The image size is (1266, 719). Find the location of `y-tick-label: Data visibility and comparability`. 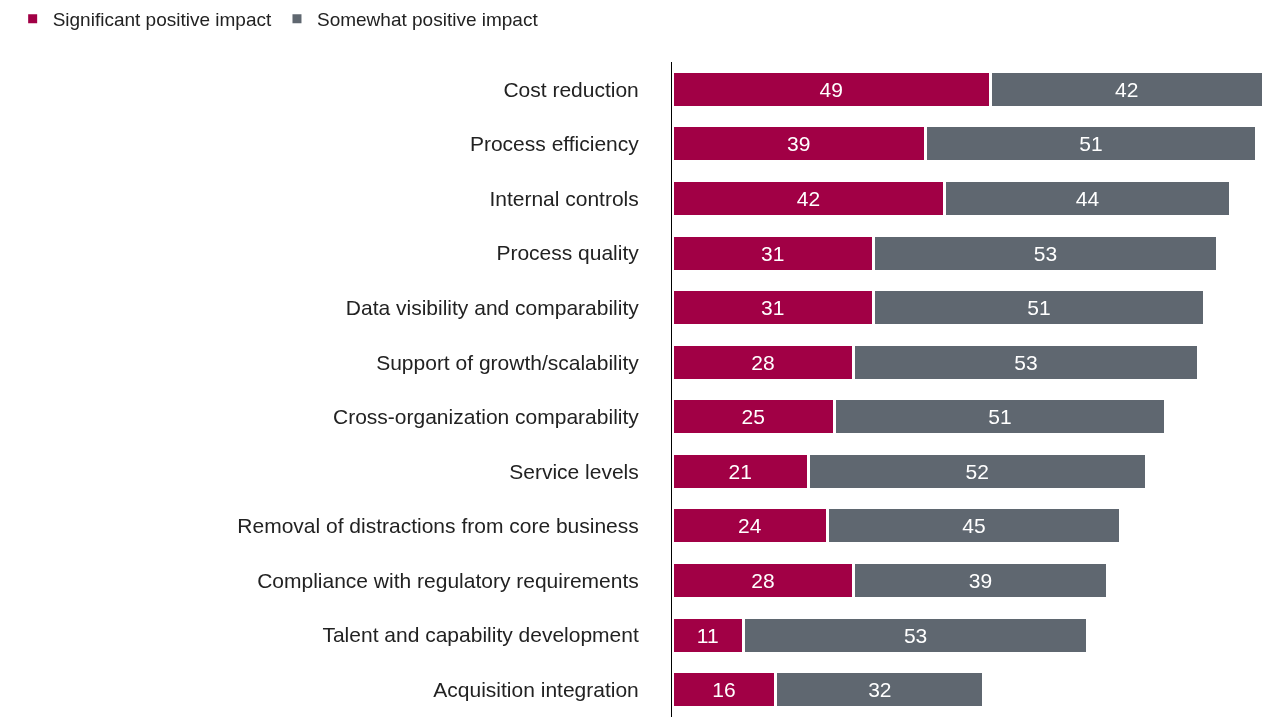

y-tick-label: Data visibility and comparability is located at coordinates (492, 307).